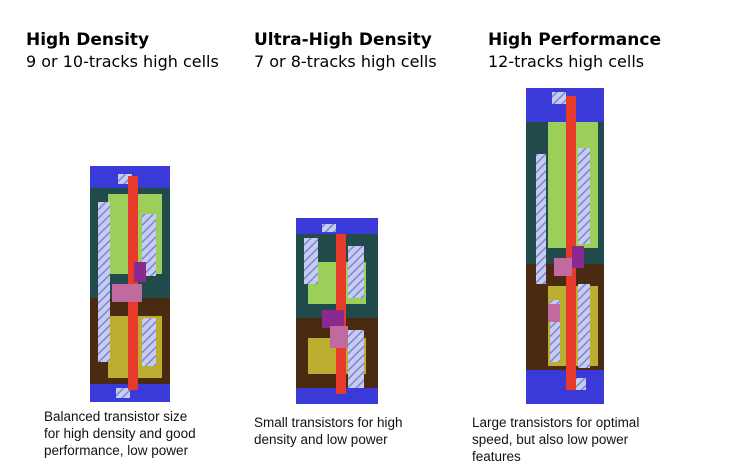 The image size is (752, 470). What do you see at coordinates (566, 61) in the screenshot?
I see `high-performance-subtitle: 12-tracks high cells` at bounding box center [566, 61].